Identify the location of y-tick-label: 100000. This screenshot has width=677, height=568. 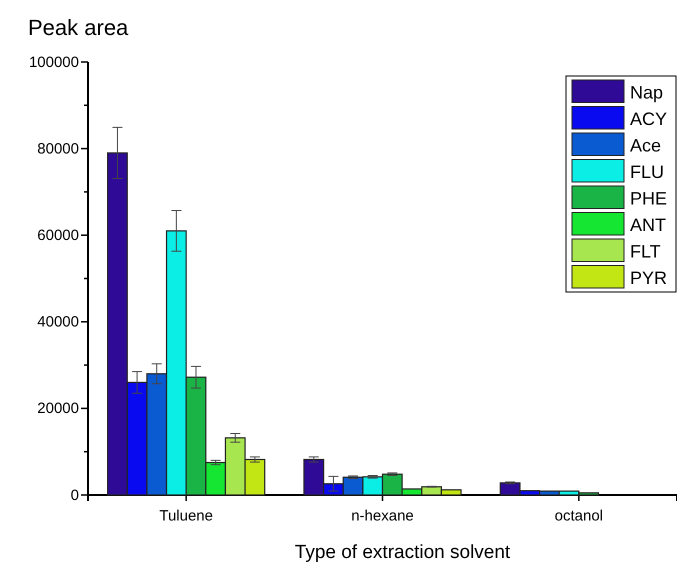
(53, 62).